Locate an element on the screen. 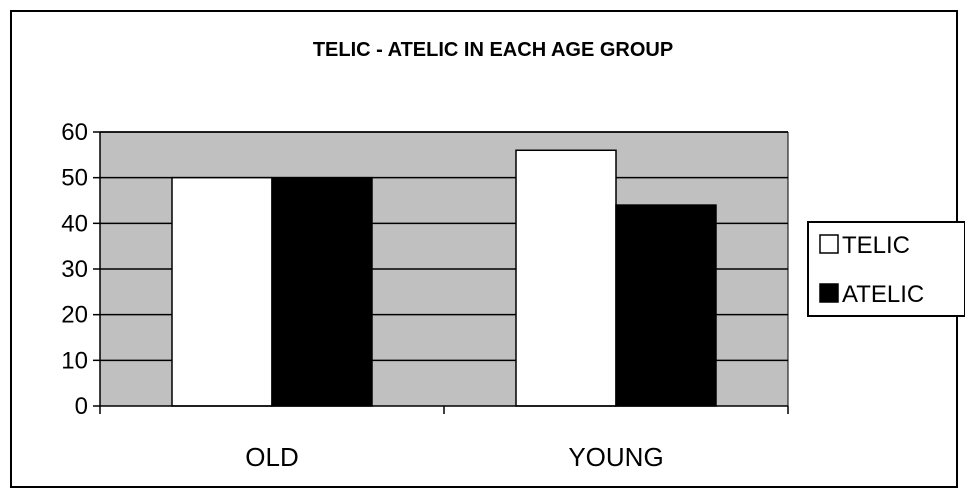  legend-label-atelic: ATELIC is located at coordinates (883, 294).